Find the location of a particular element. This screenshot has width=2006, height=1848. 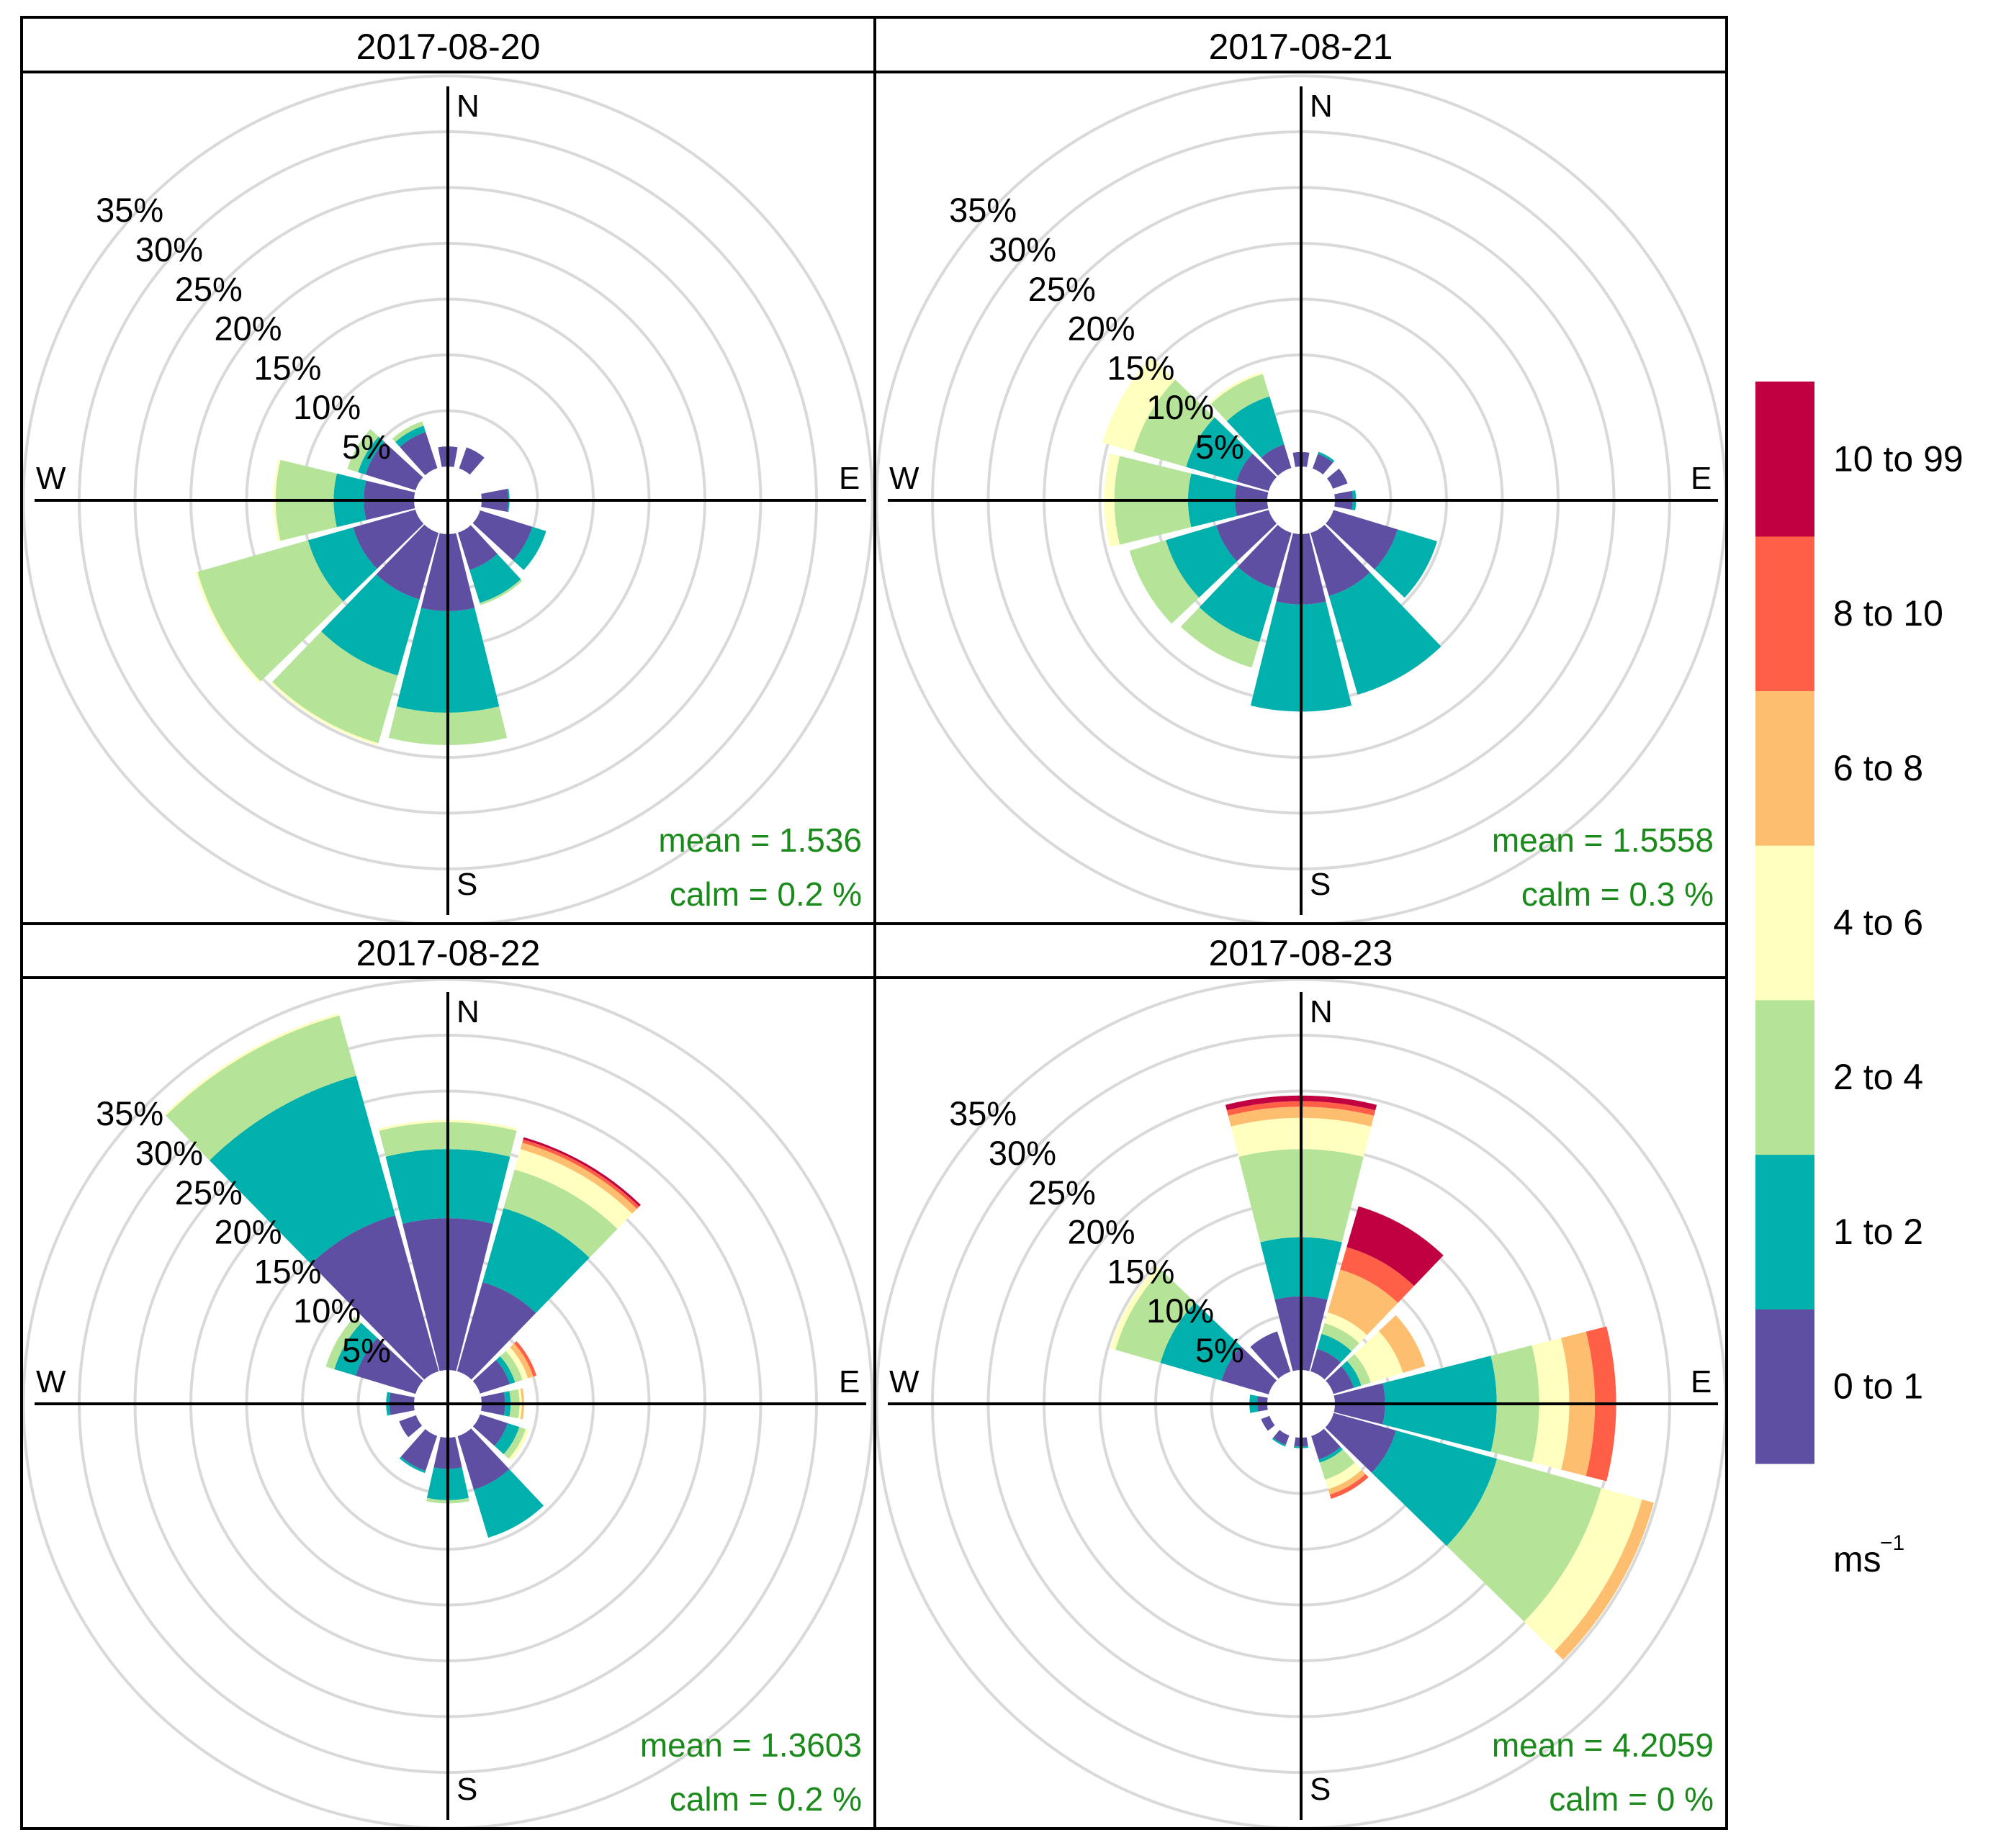

legend-label-4: 6 to 8 is located at coordinates (1878, 768).